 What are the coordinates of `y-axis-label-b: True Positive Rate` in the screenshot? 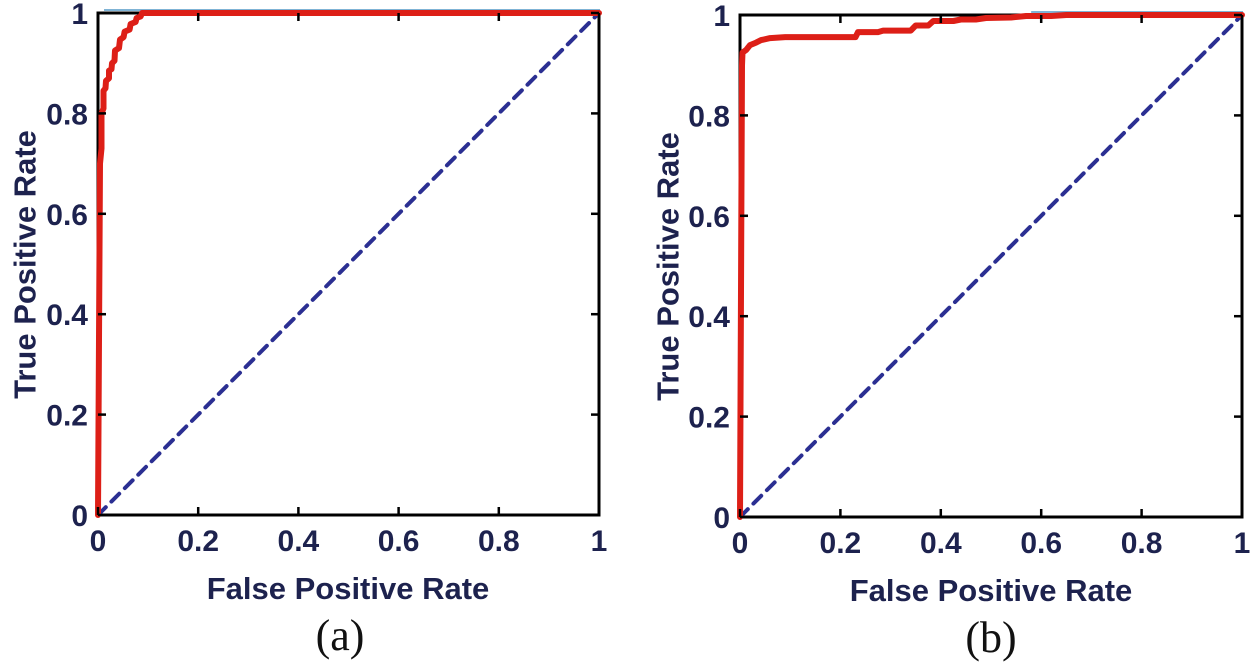 It's located at (668, 266).